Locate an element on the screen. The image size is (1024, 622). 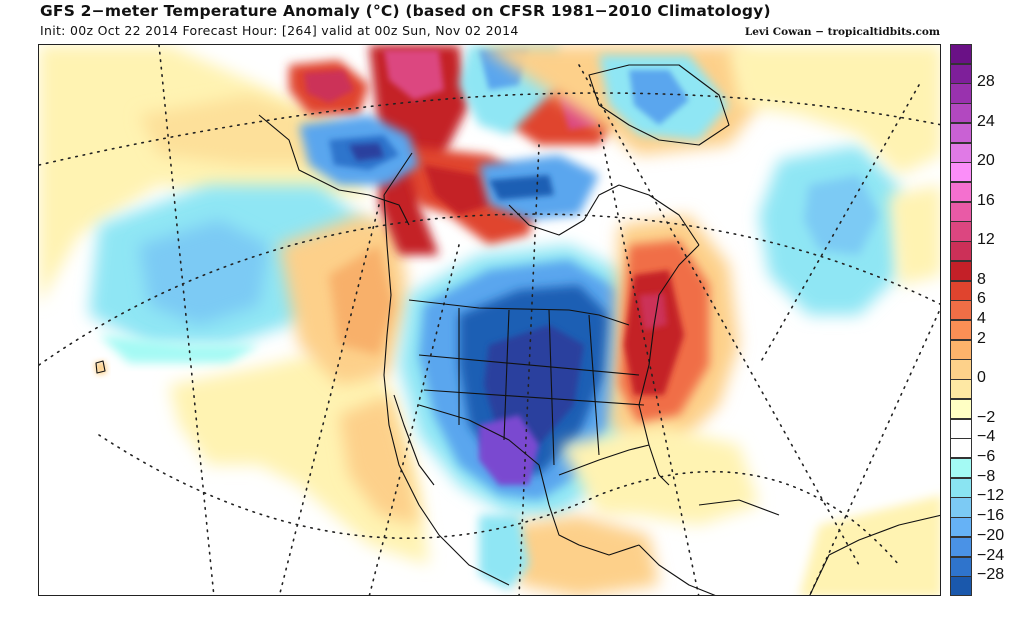
east-coast-warm-core is located at coordinates (654, 332).